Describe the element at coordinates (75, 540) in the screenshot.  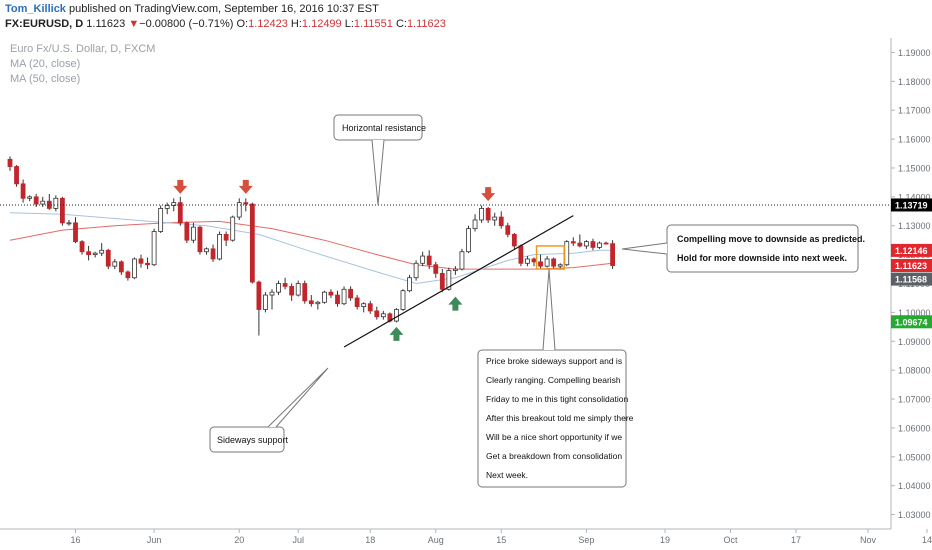
I see `time-tick-label: 16` at that location.